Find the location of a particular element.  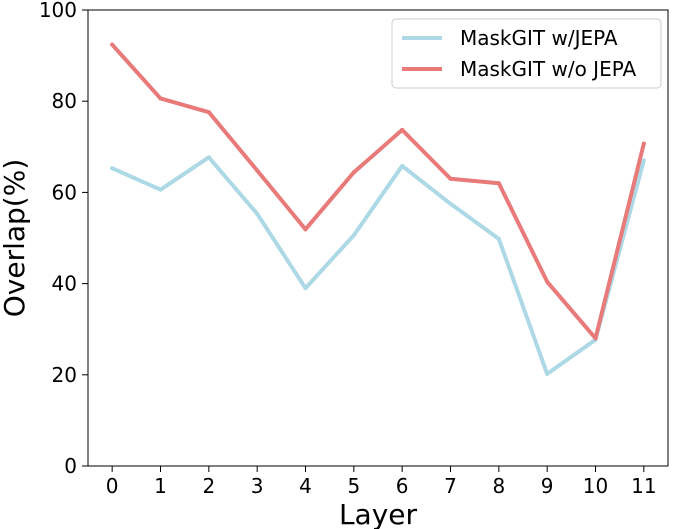

y-axis-ticks: 0 20 40 60 80 100 is located at coordinates (63, 239).